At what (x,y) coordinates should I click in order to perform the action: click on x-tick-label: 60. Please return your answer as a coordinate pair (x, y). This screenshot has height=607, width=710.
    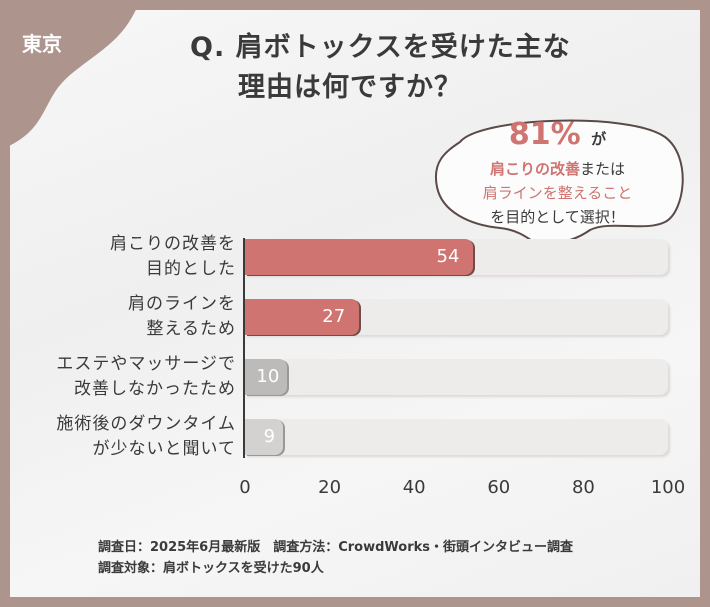
    Looking at the image, I should click on (499, 487).